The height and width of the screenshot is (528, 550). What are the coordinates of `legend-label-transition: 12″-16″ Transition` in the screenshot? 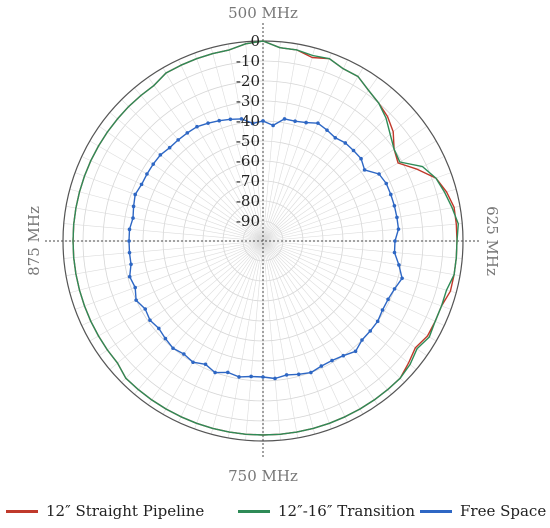 It's located at (347, 511).